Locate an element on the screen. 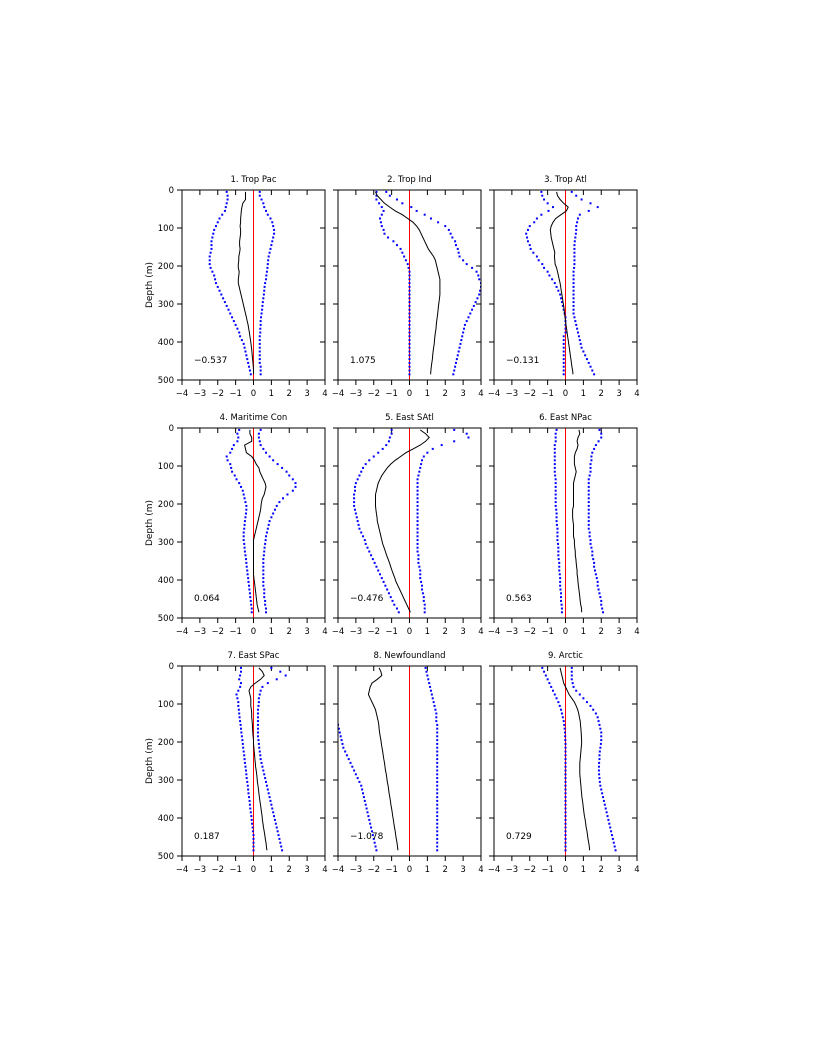 The height and width of the screenshot is (1055, 818). series-mean-line is located at coordinates (255, 521).